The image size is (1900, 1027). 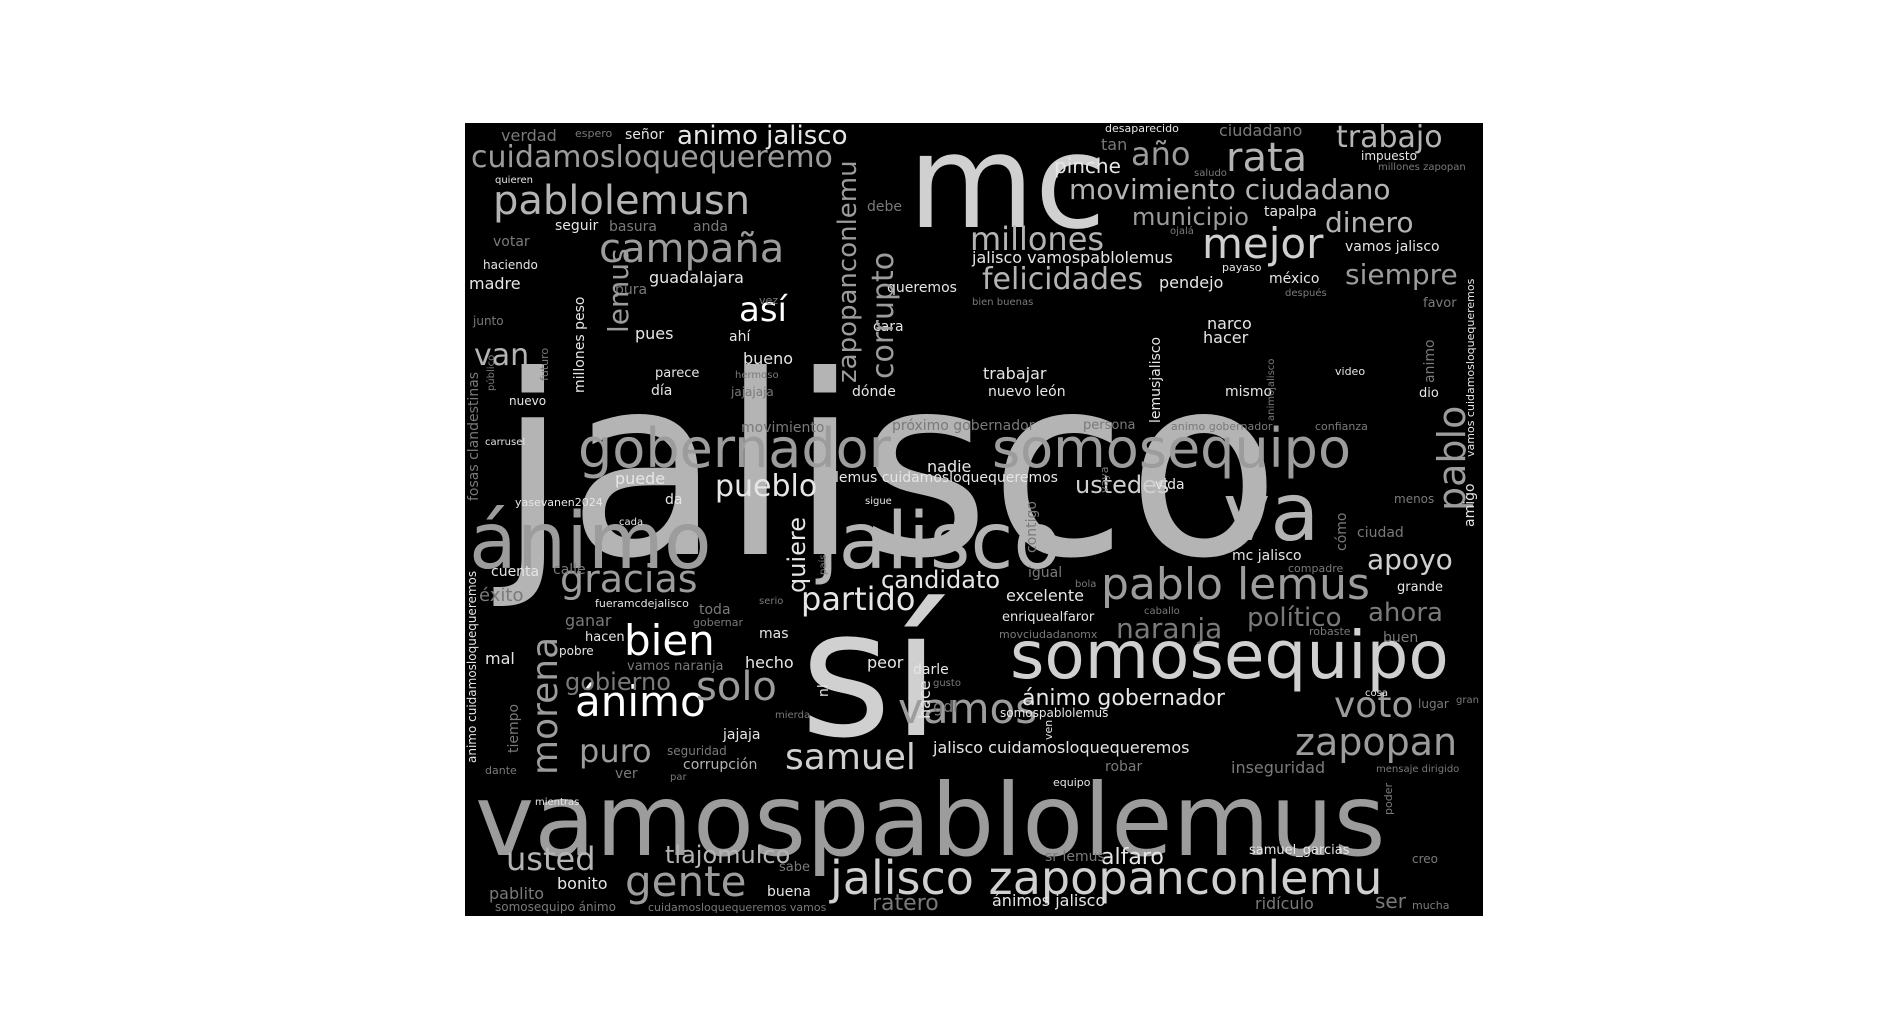 I want to click on cloud-word: jajajaja, so click(x=752, y=392).